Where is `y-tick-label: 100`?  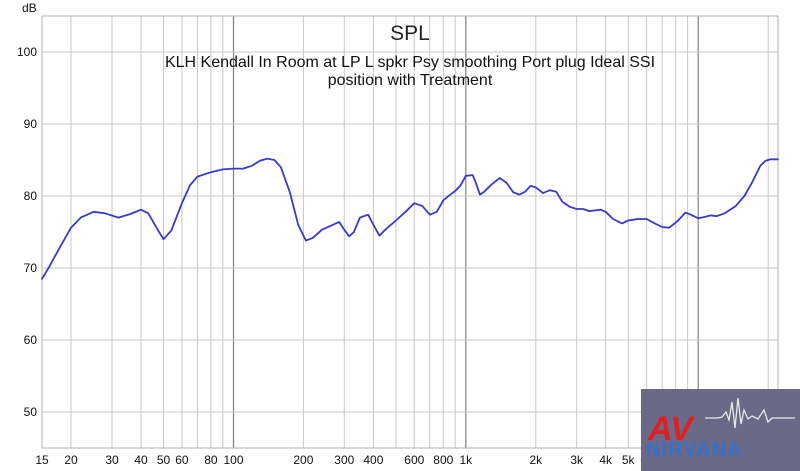 y-tick-label: 100 is located at coordinates (27, 52).